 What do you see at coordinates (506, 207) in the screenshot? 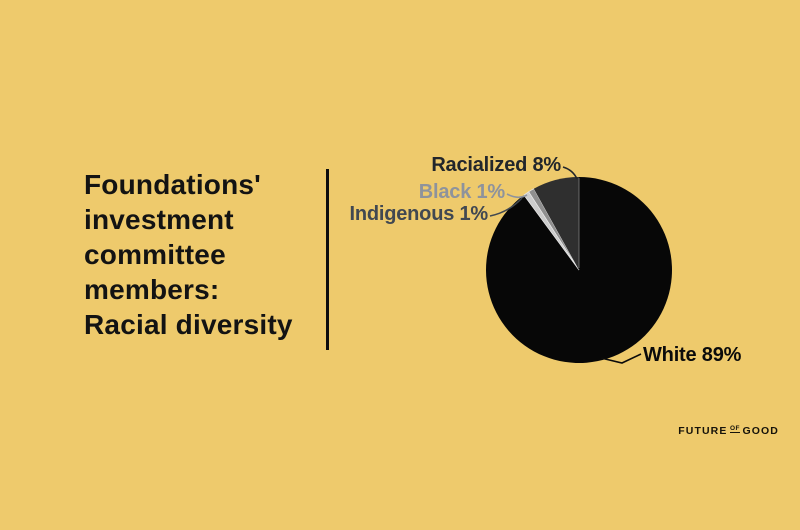
I see `leader-line-indigenous` at bounding box center [506, 207].